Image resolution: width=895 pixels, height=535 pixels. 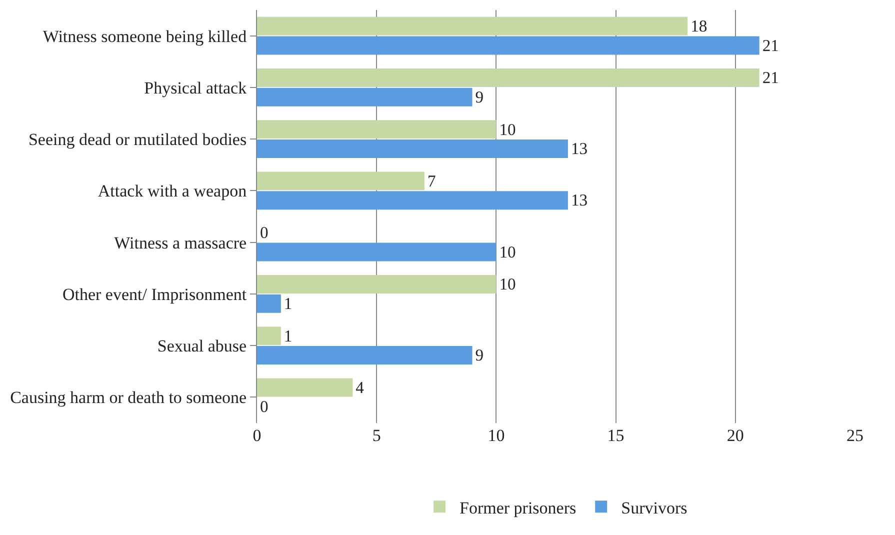 I want to click on x-tick-label: 15, so click(x=615, y=435).